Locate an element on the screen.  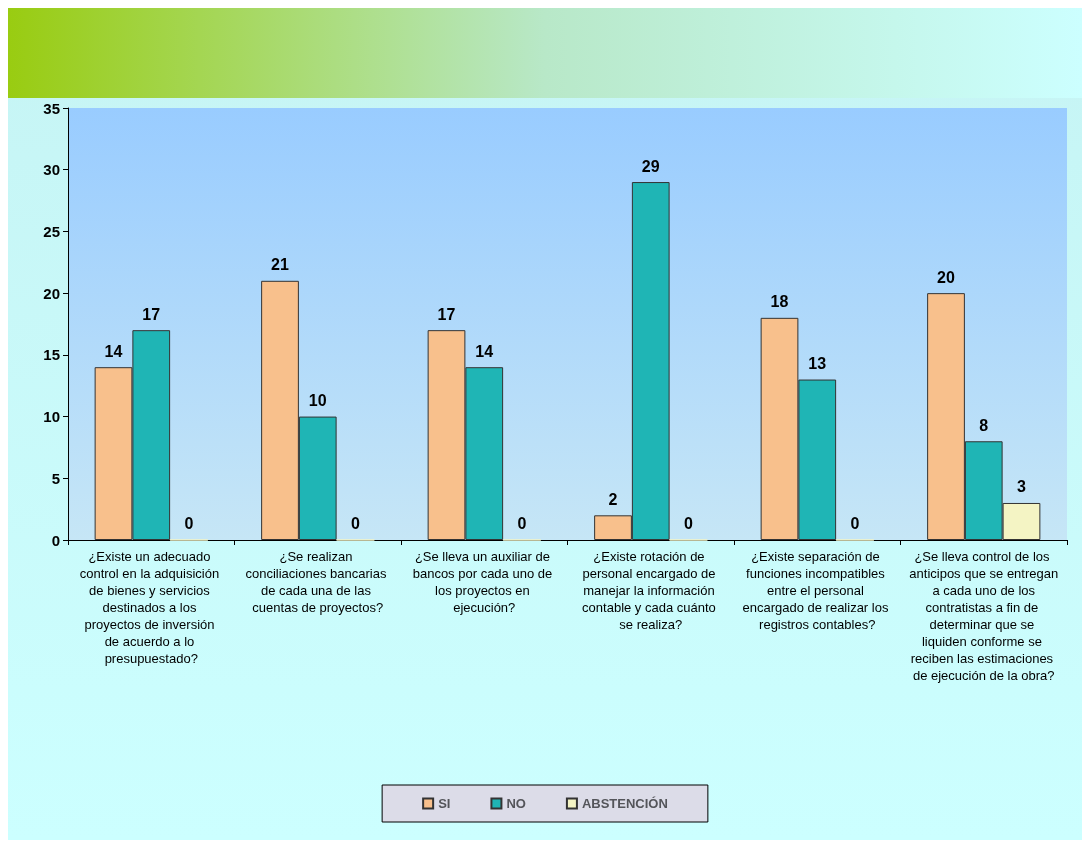
y-tick-label: 15 is located at coordinates (51, 355).